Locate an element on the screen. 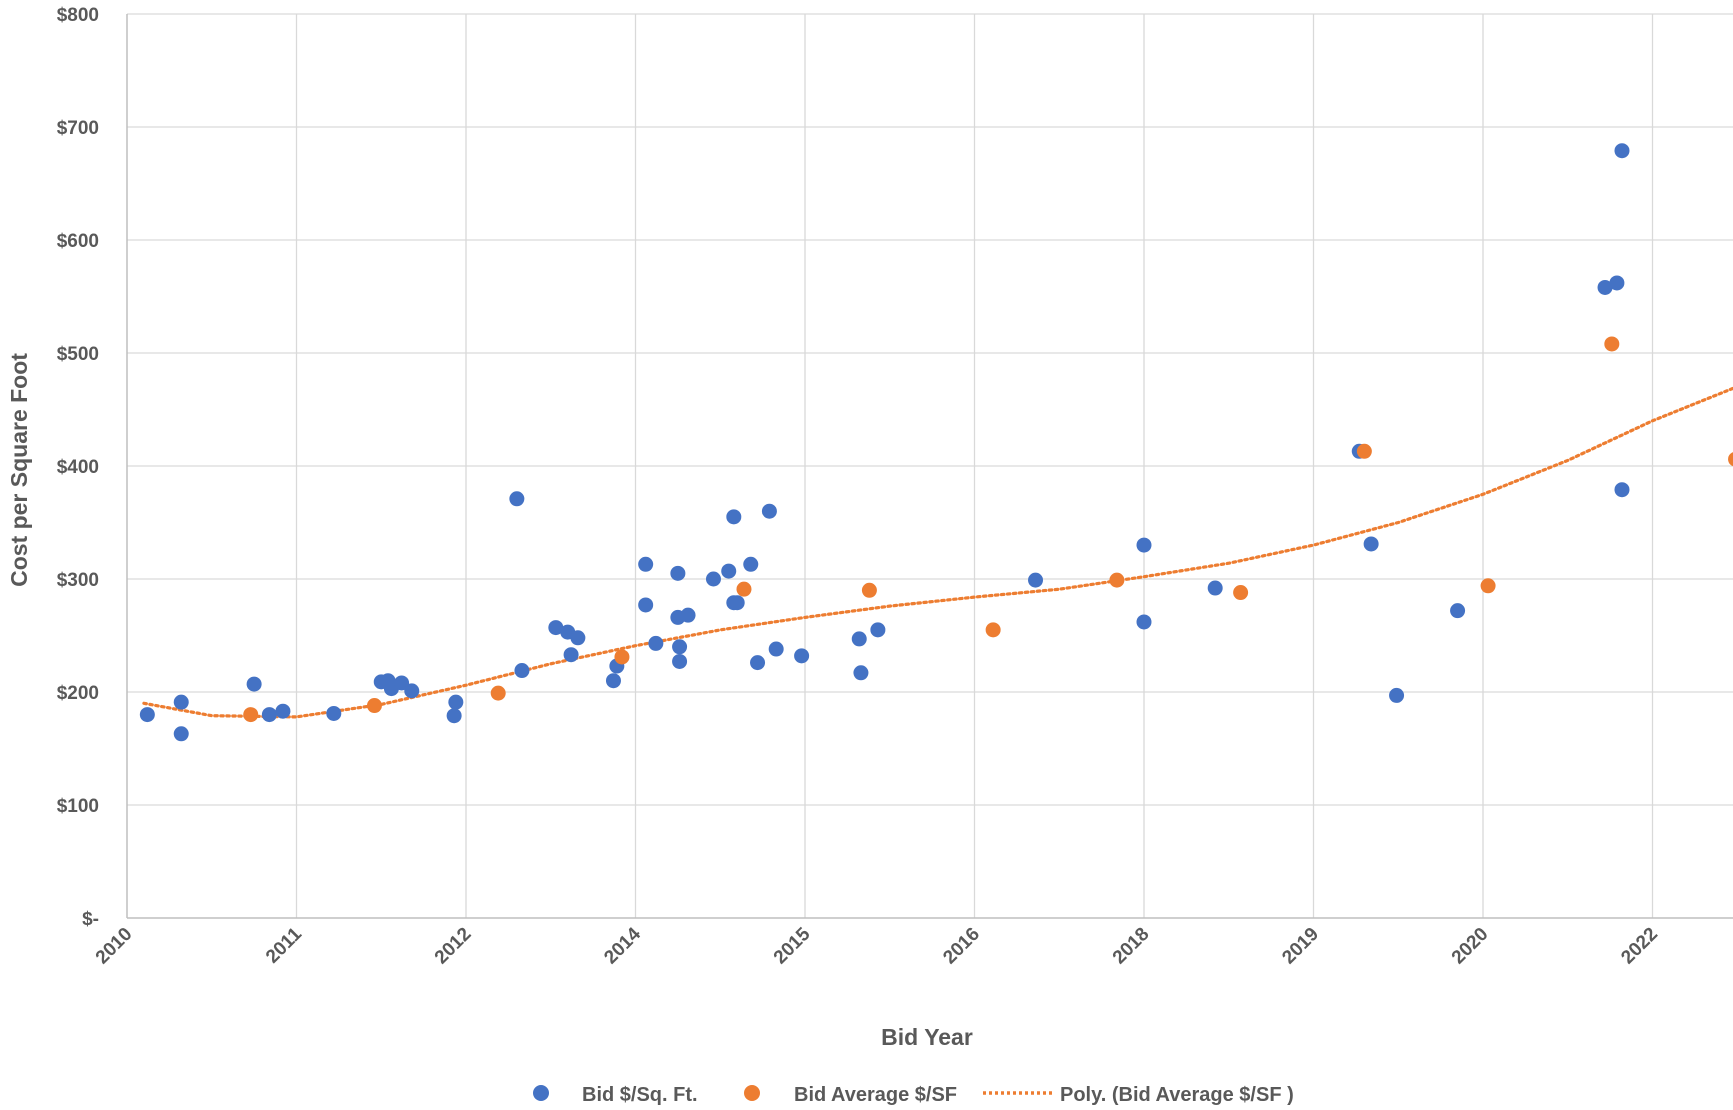  x-tick-label: 2014 is located at coordinates (622, 945).